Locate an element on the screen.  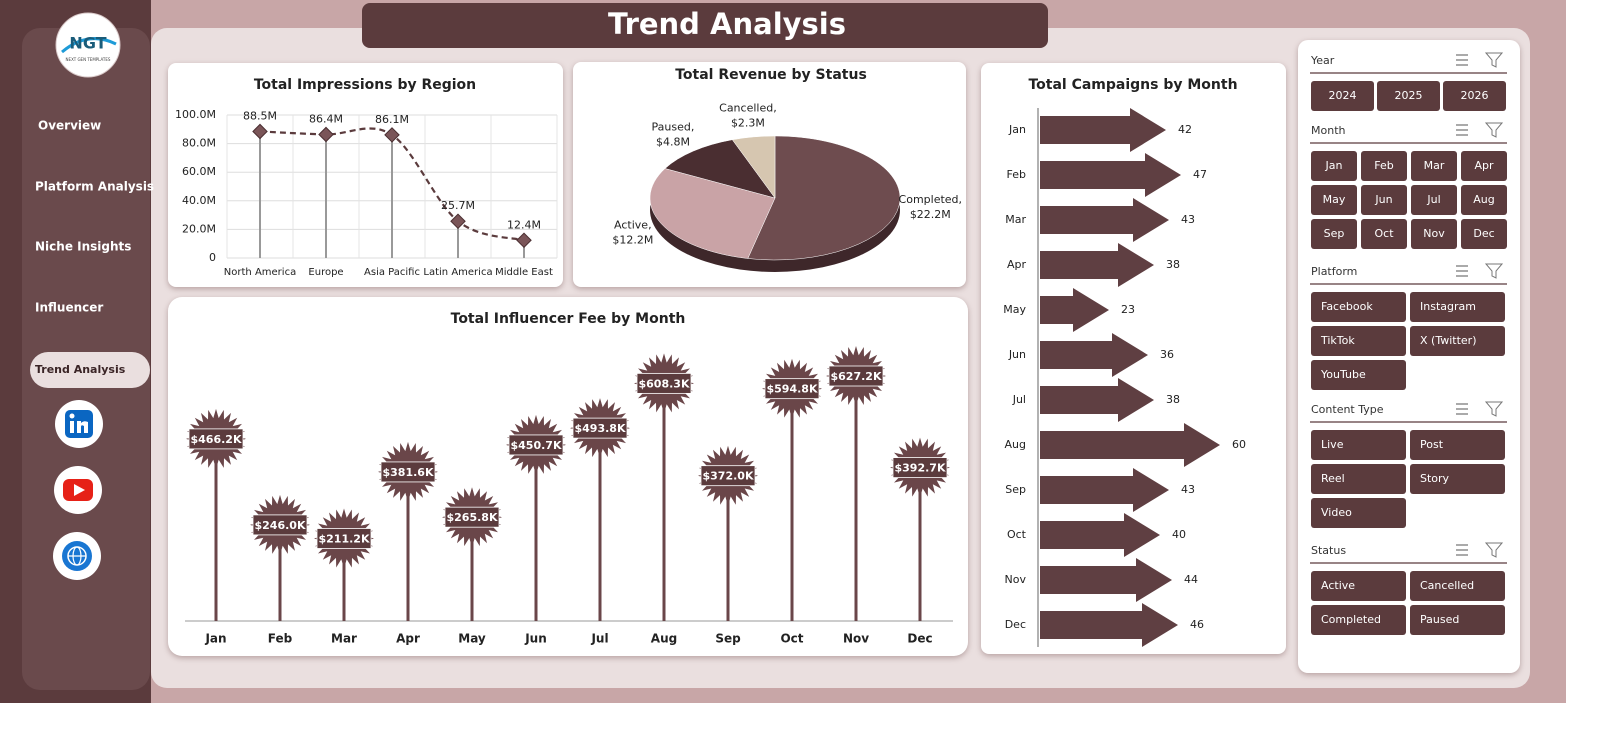
slicer-button-label: Jul is located at coordinates (1433, 199).